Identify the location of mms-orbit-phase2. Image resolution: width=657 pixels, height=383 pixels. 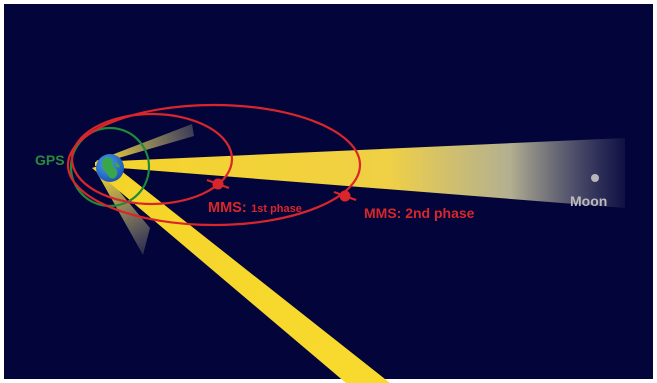
(214, 165).